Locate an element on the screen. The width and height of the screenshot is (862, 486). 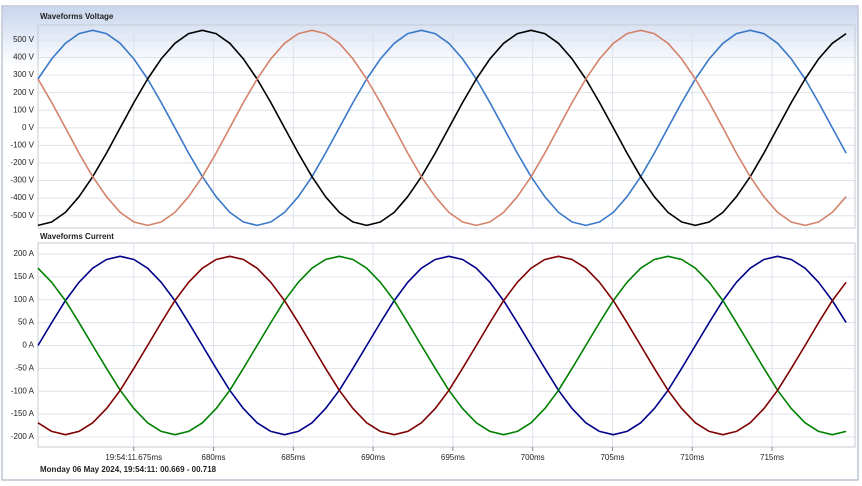
y-tick-label: 500 V is located at coordinates (24, 39).